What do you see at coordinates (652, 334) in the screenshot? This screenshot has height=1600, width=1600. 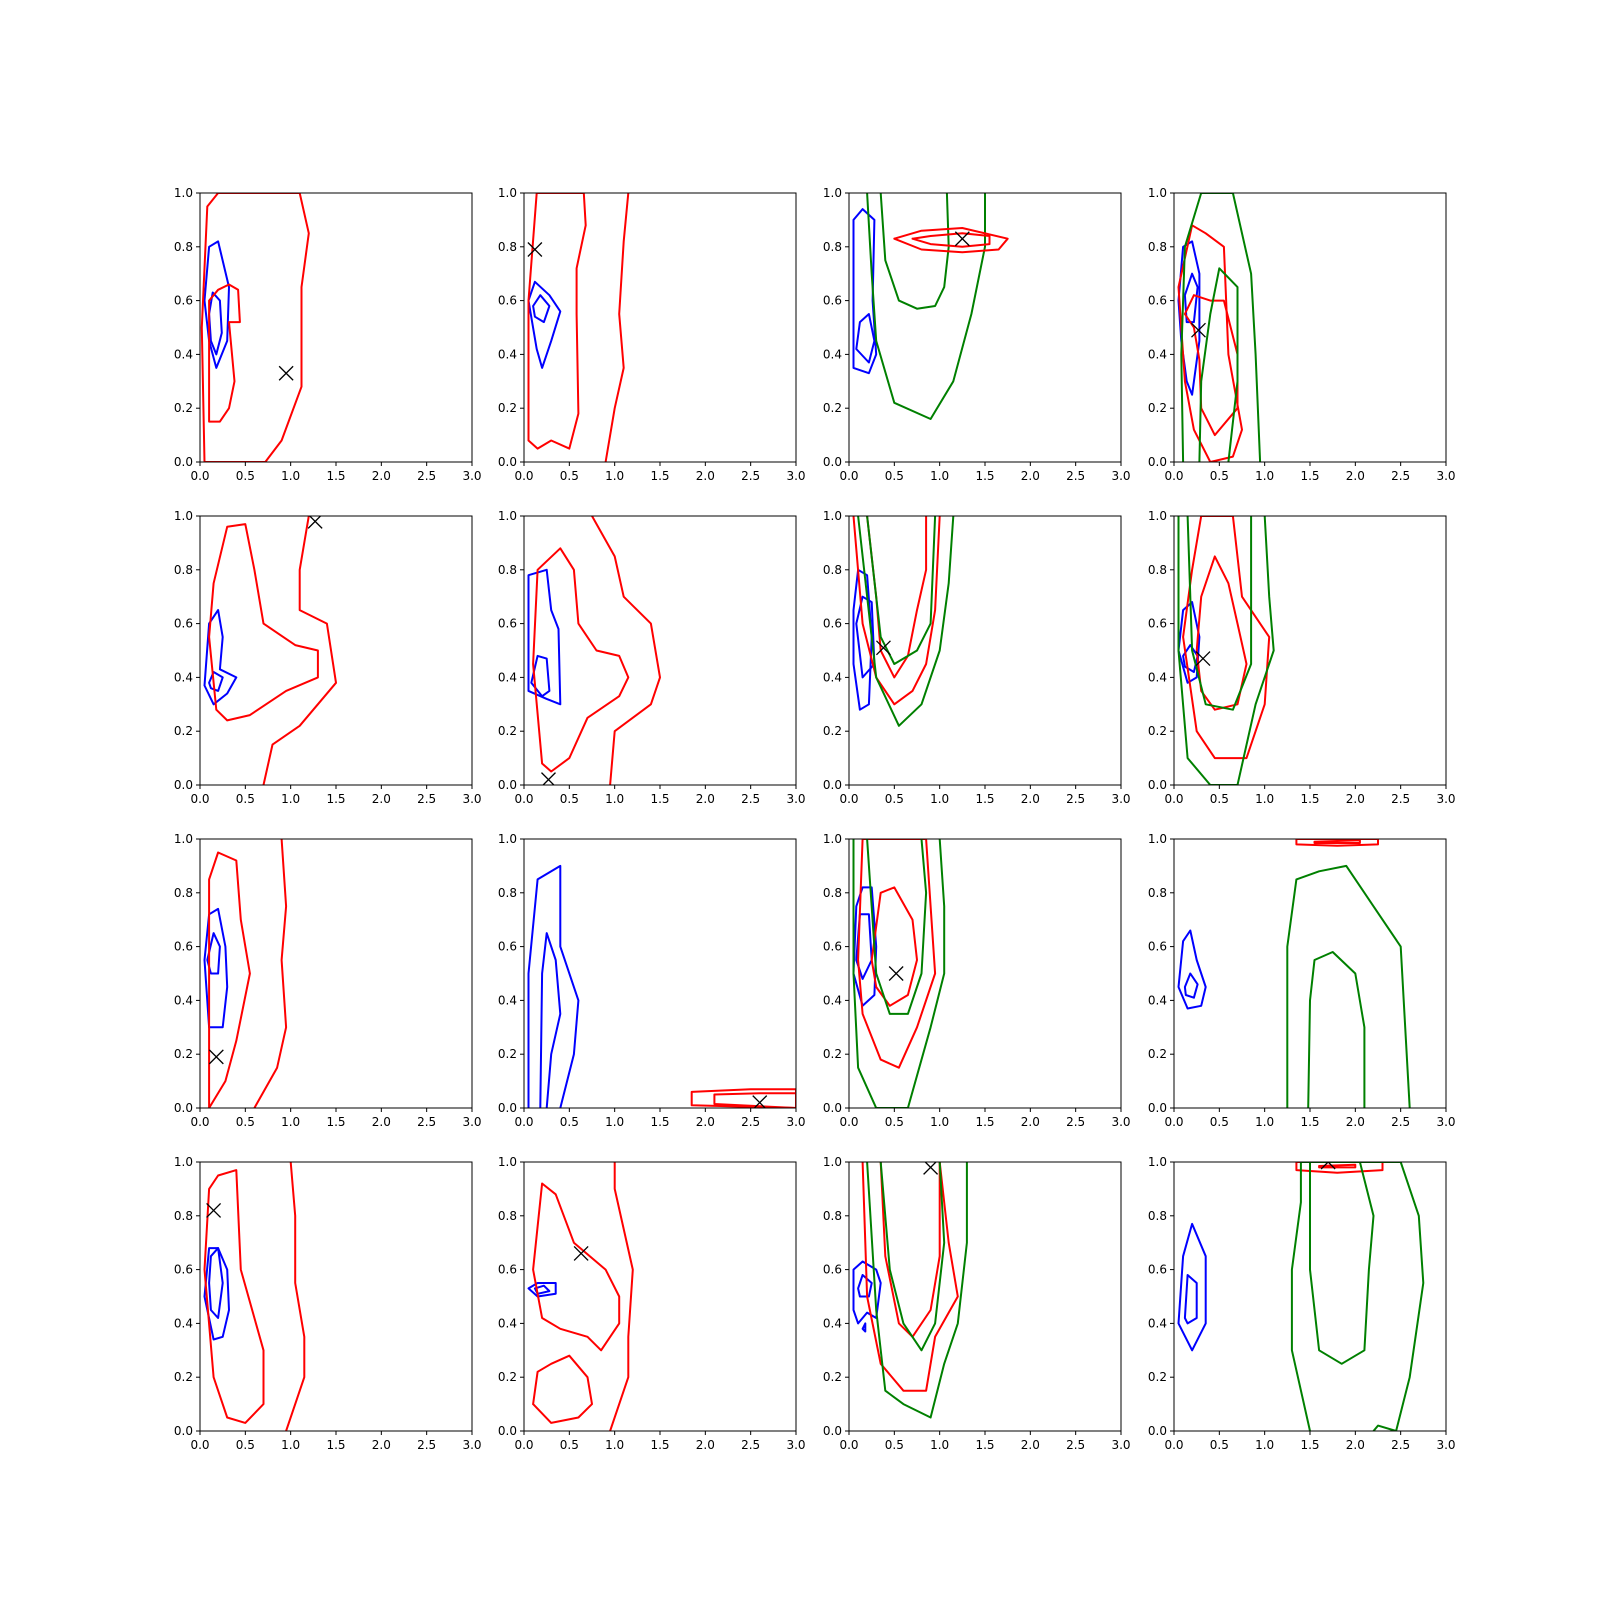 I see `panel-r1-c2: 0.0 0.5 1.0 1.5 2.0 2.5 3.0 0.0 0.2 0.4 0.6 0.8 1.0` at bounding box center [652, 334].